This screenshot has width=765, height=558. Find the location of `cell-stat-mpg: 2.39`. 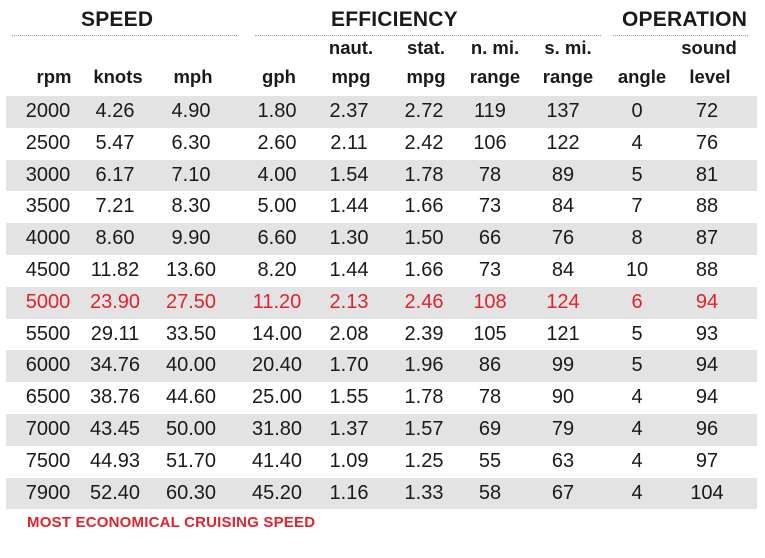

cell-stat-mpg: 2.39 is located at coordinates (424, 333).